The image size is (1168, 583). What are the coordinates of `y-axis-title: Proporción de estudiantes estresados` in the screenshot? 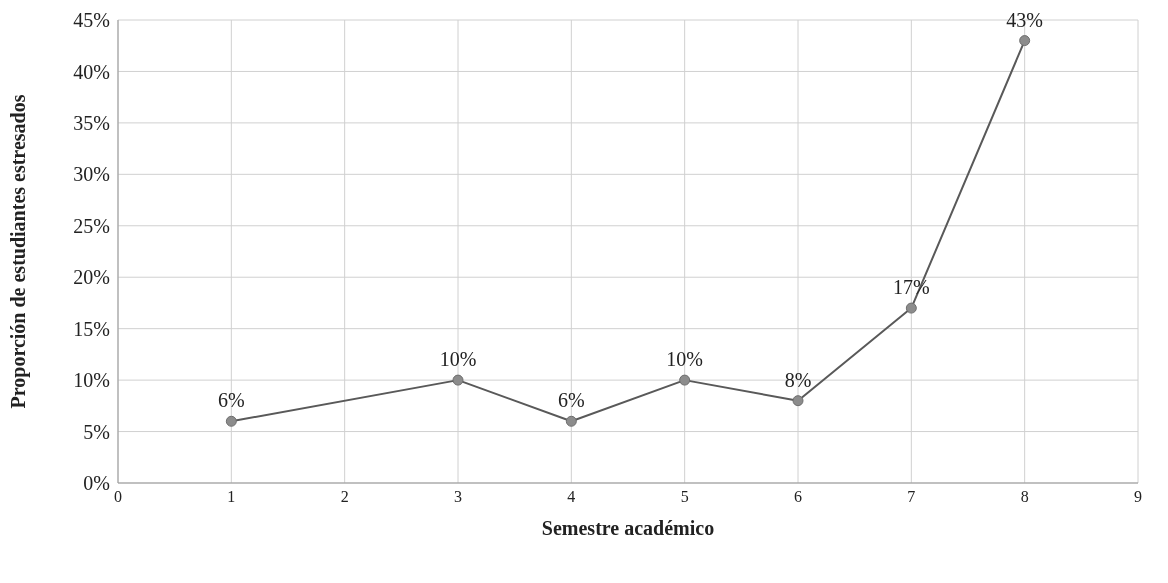 It's located at (19, 251).